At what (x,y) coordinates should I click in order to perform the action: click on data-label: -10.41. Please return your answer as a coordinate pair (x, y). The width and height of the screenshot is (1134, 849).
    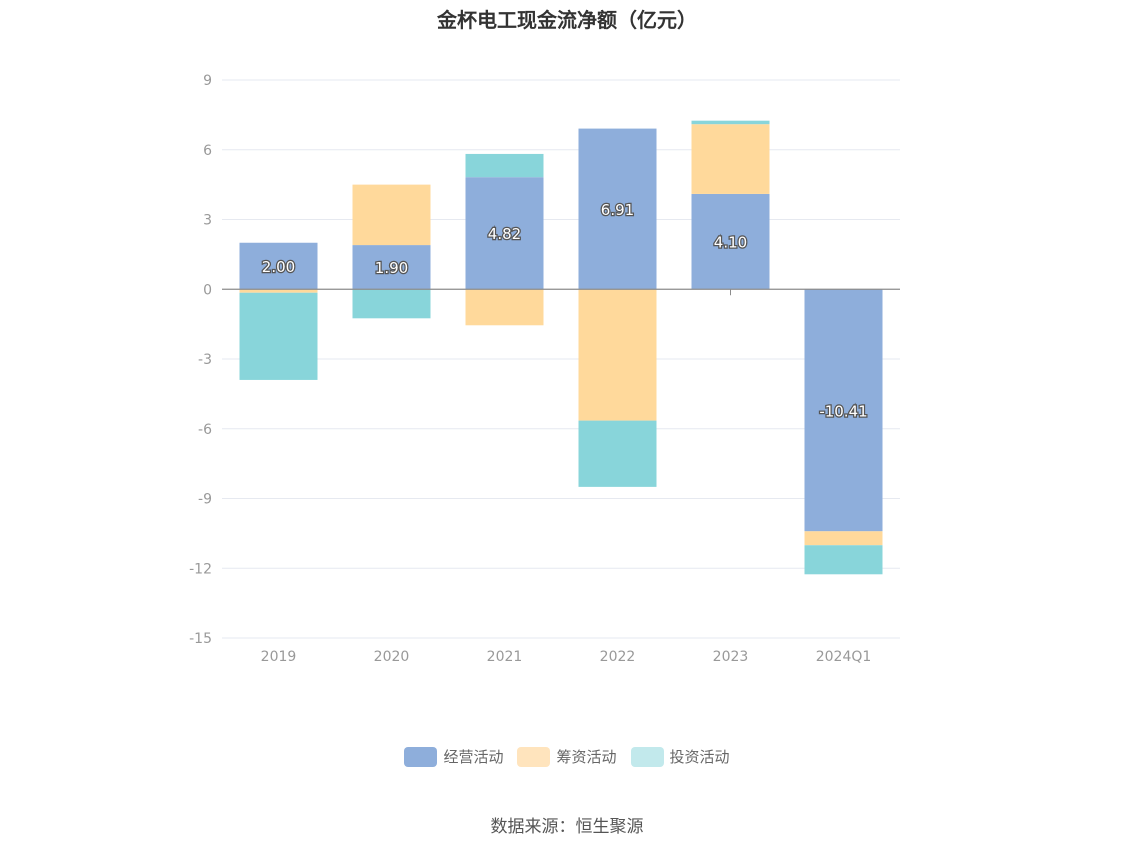
    Looking at the image, I should click on (843, 411).